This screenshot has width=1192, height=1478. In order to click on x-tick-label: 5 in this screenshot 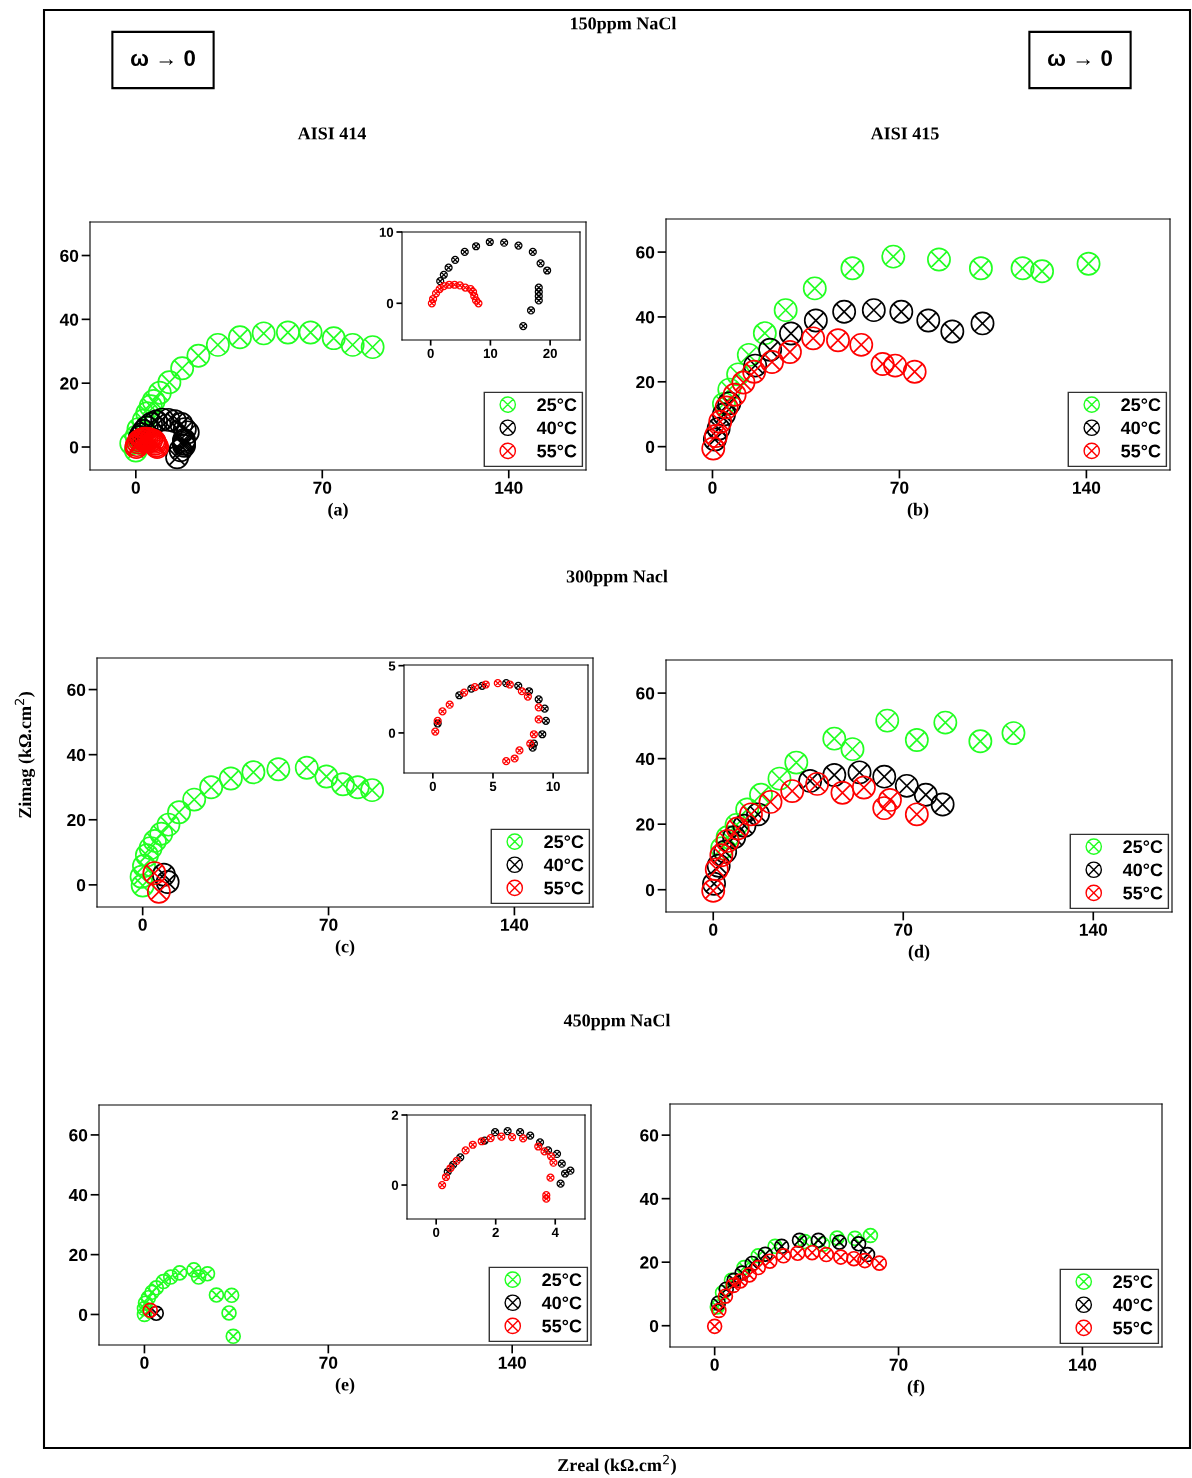, I will do `click(493, 786)`.